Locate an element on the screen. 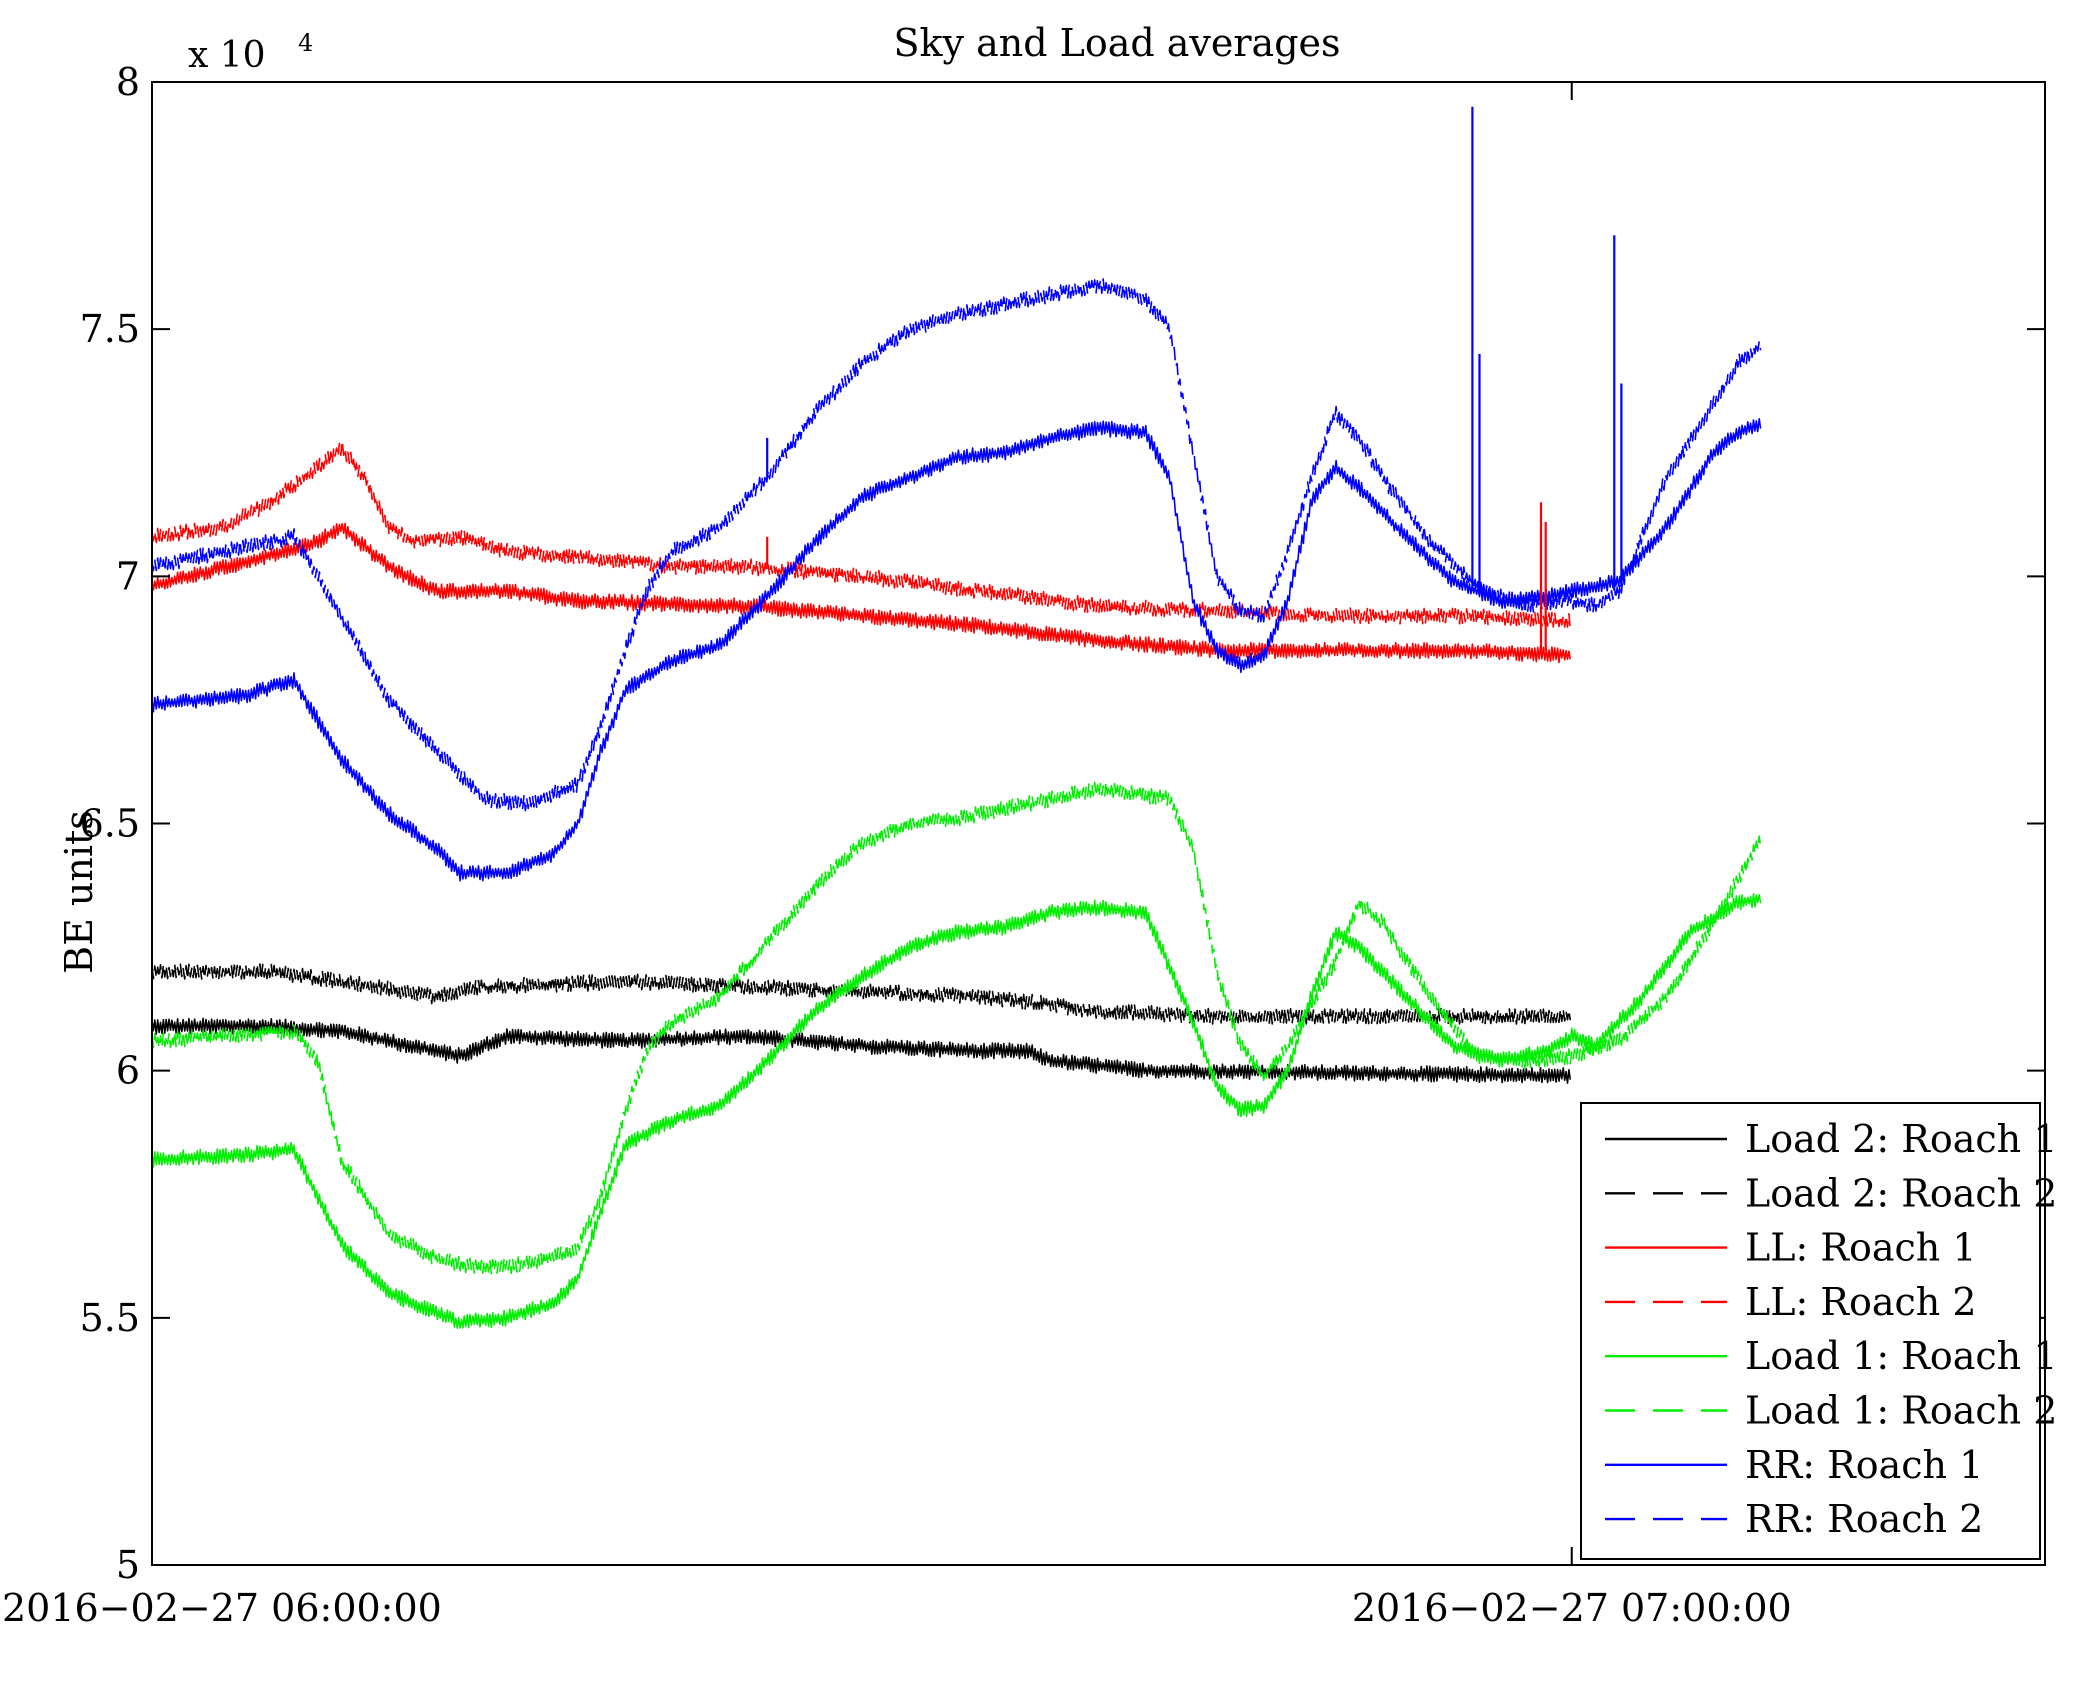 The width and height of the screenshot is (2075, 1683). legend-label: LL: Roach 2 is located at coordinates (1861, 1302).